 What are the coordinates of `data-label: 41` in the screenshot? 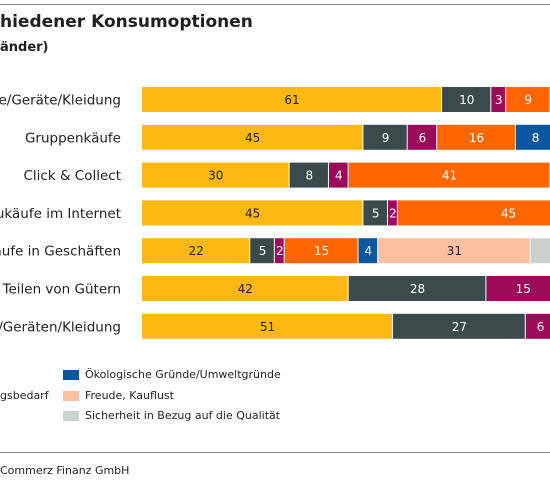 It's located at (449, 176).